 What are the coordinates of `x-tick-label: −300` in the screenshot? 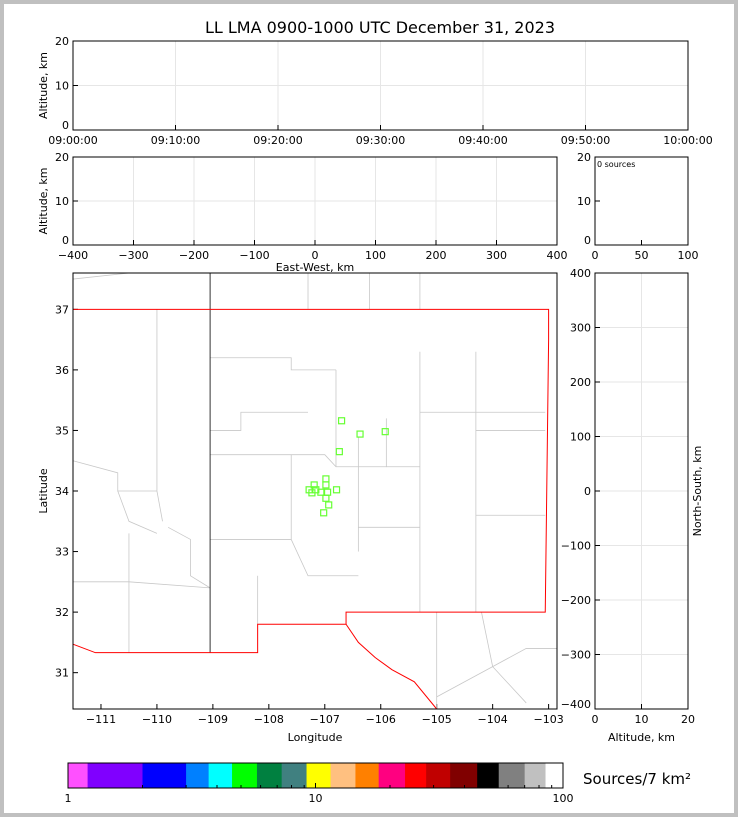 It's located at (133, 255).